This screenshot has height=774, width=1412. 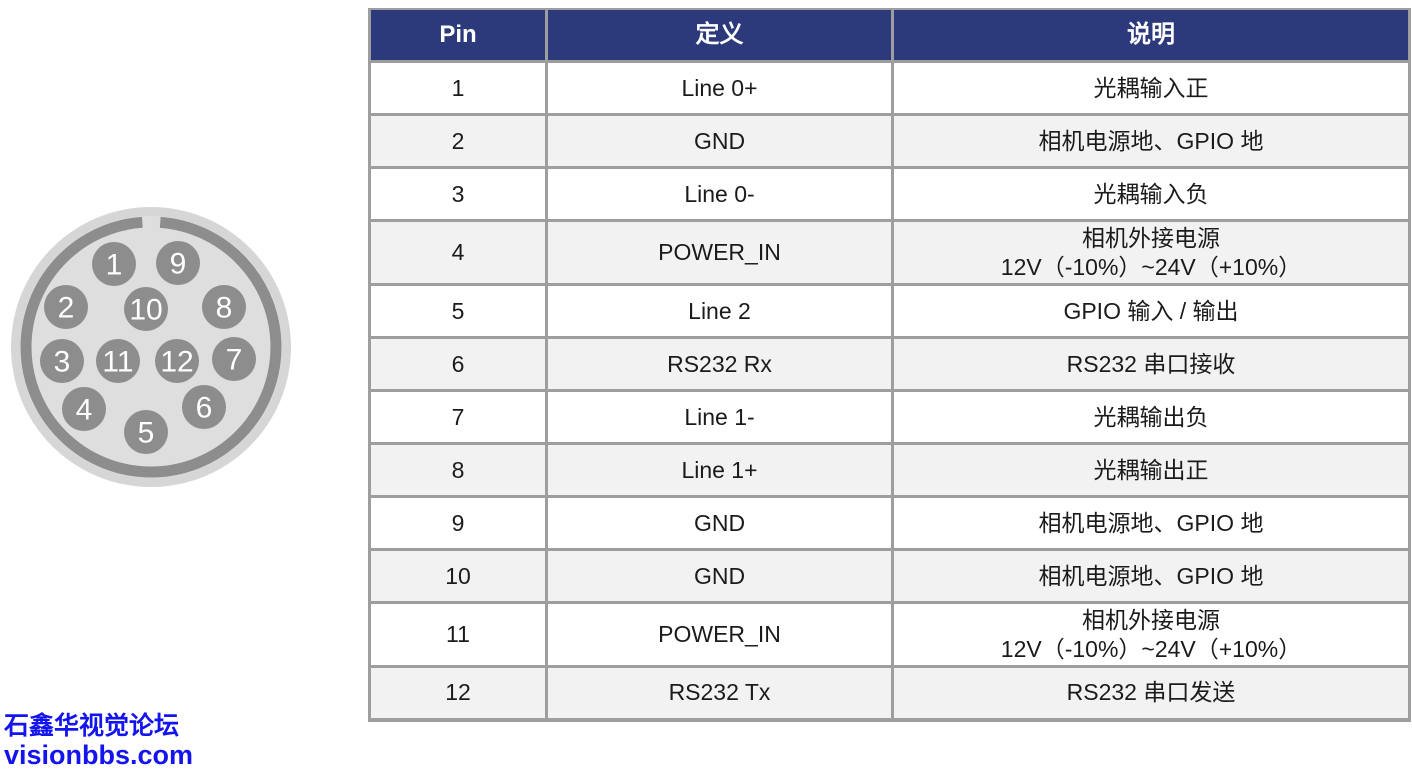 I want to click on cell-description: 光耦输出负, so click(x=1151, y=417).